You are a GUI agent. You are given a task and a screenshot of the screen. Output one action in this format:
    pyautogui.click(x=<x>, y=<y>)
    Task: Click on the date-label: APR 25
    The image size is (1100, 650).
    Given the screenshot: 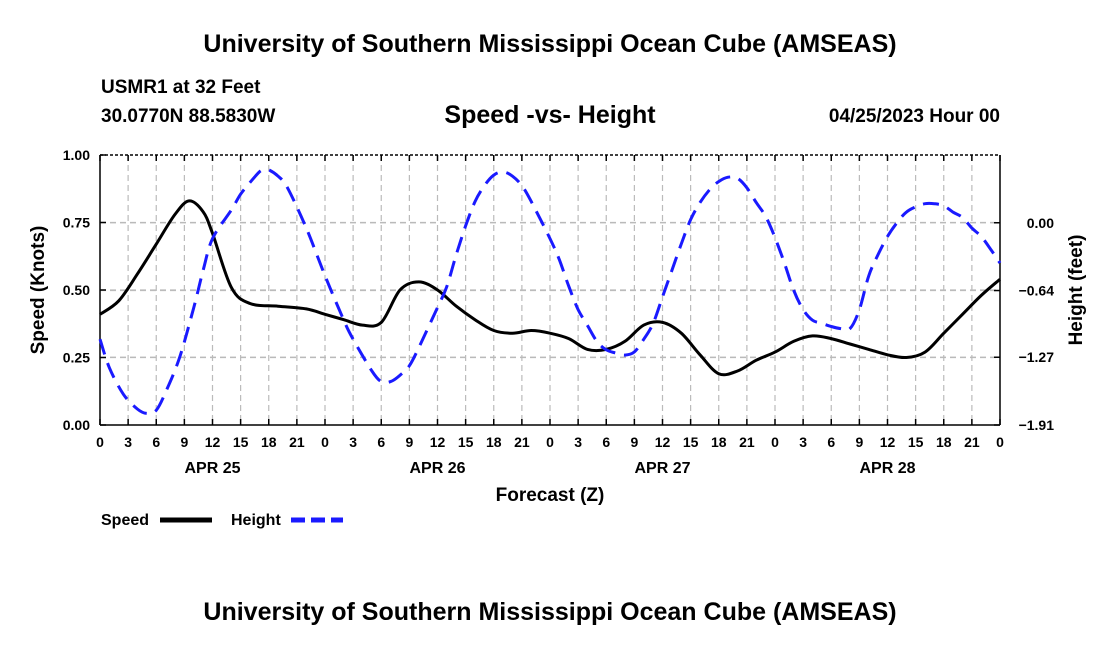 What is the action you would take?
    pyautogui.click(x=212, y=468)
    